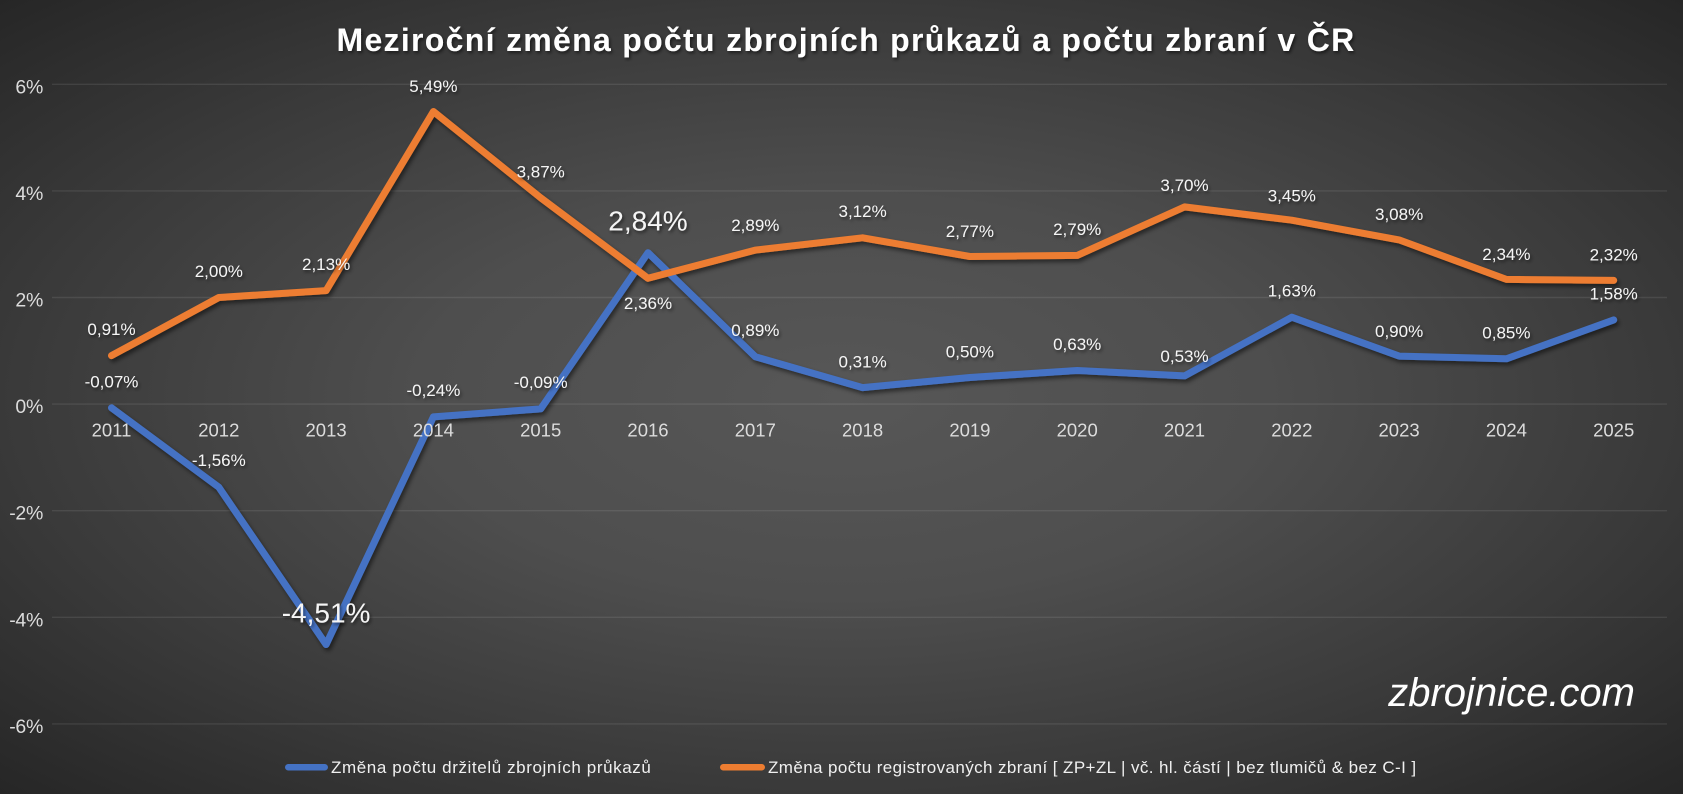 The width and height of the screenshot is (1683, 794). What do you see at coordinates (433, 86) in the screenshot?
I see `svg-text: 5,49%` at bounding box center [433, 86].